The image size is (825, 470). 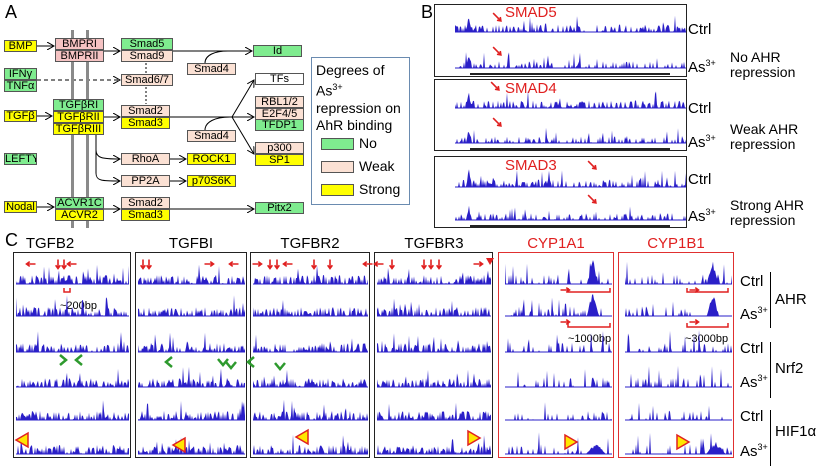 What do you see at coordinates (20, 46) in the screenshot?
I see `node-bmp: BMP` at bounding box center [20, 46].